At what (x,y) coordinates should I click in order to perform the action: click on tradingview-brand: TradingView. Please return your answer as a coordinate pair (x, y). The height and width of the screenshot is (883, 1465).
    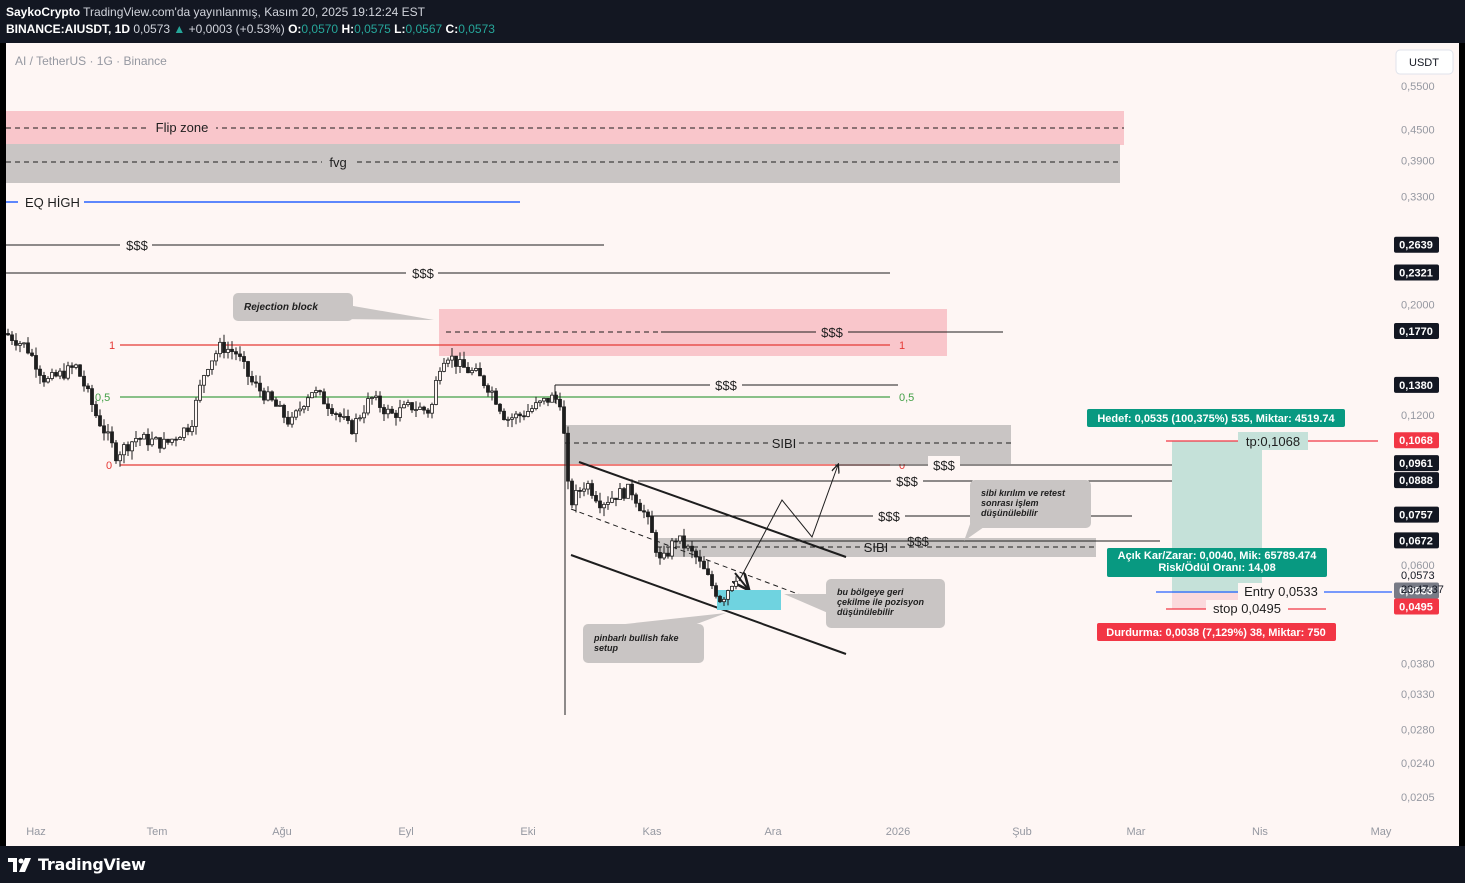
    Looking at the image, I should click on (77, 864).